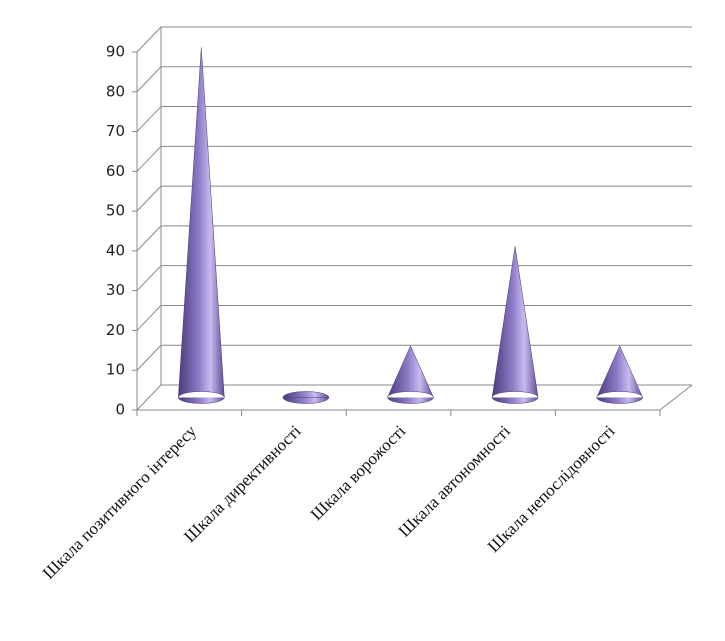 The height and width of the screenshot is (641, 725). Describe the element at coordinates (358, 472) in the screenshot. I see `x-tick-label: Шкала ворожості` at that location.